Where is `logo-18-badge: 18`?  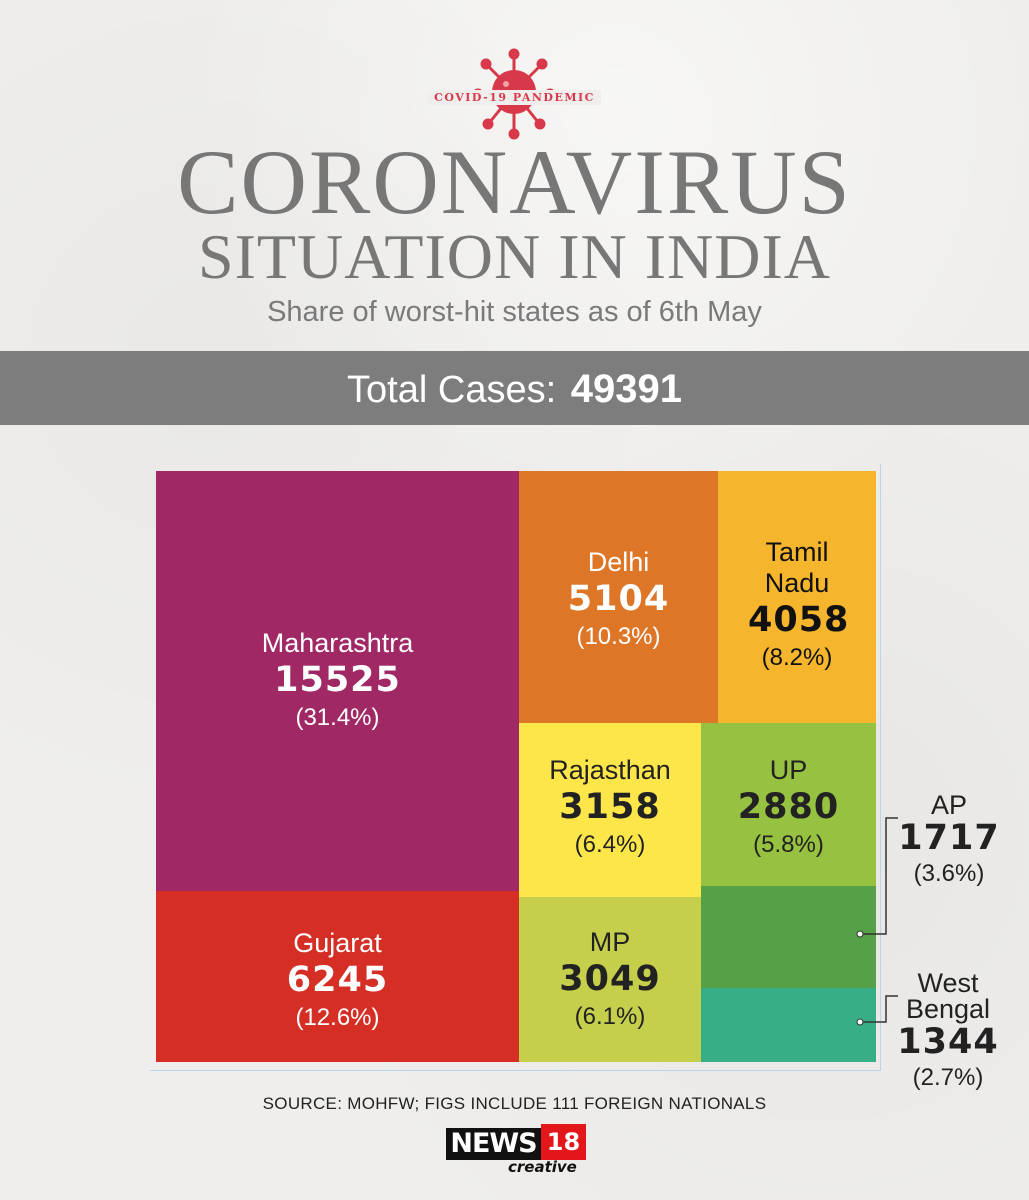
logo-18-badge: 18 is located at coordinates (563, 1142).